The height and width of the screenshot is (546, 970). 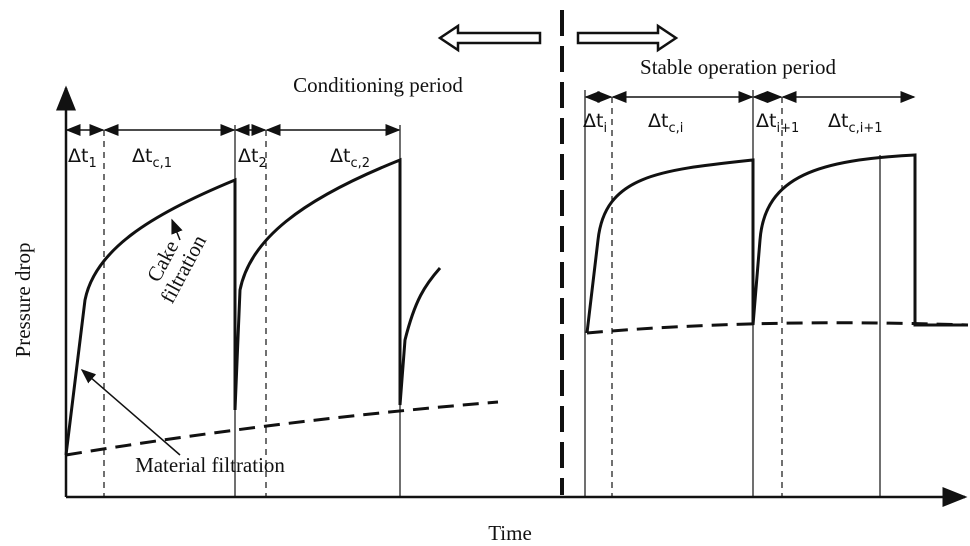 I want to click on interval-label: Δtc,i+1, so click(x=855, y=123).